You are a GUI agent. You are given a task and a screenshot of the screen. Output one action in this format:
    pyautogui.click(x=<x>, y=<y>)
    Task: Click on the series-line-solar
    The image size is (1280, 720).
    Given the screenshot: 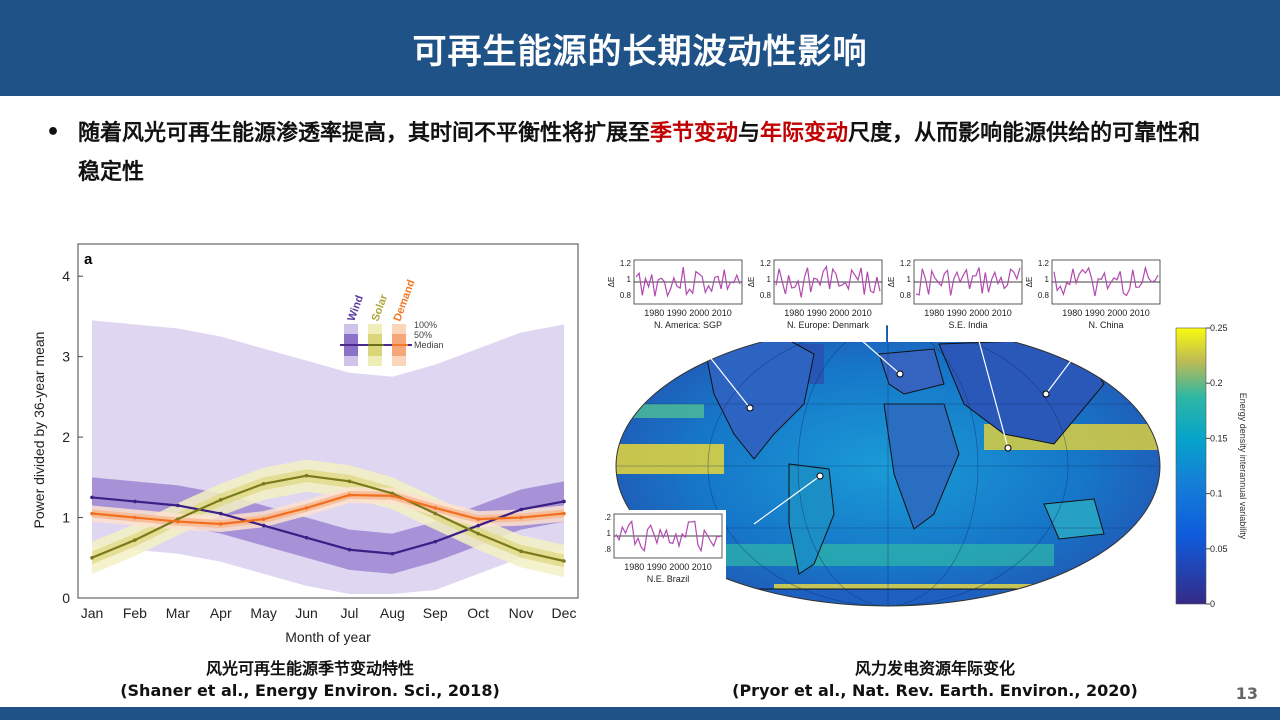 What is the action you would take?
    pyautogui.click(x=328, y=518)
    